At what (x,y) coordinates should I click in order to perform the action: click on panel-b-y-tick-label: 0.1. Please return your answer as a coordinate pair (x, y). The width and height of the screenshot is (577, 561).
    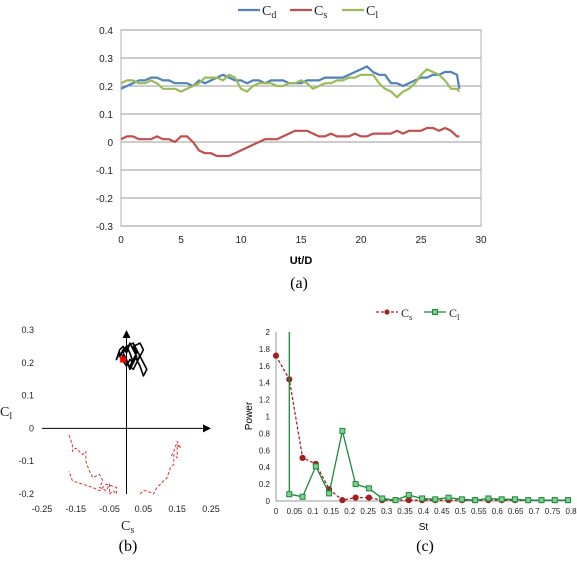
    Looking at the image, I should click on (27, 396).